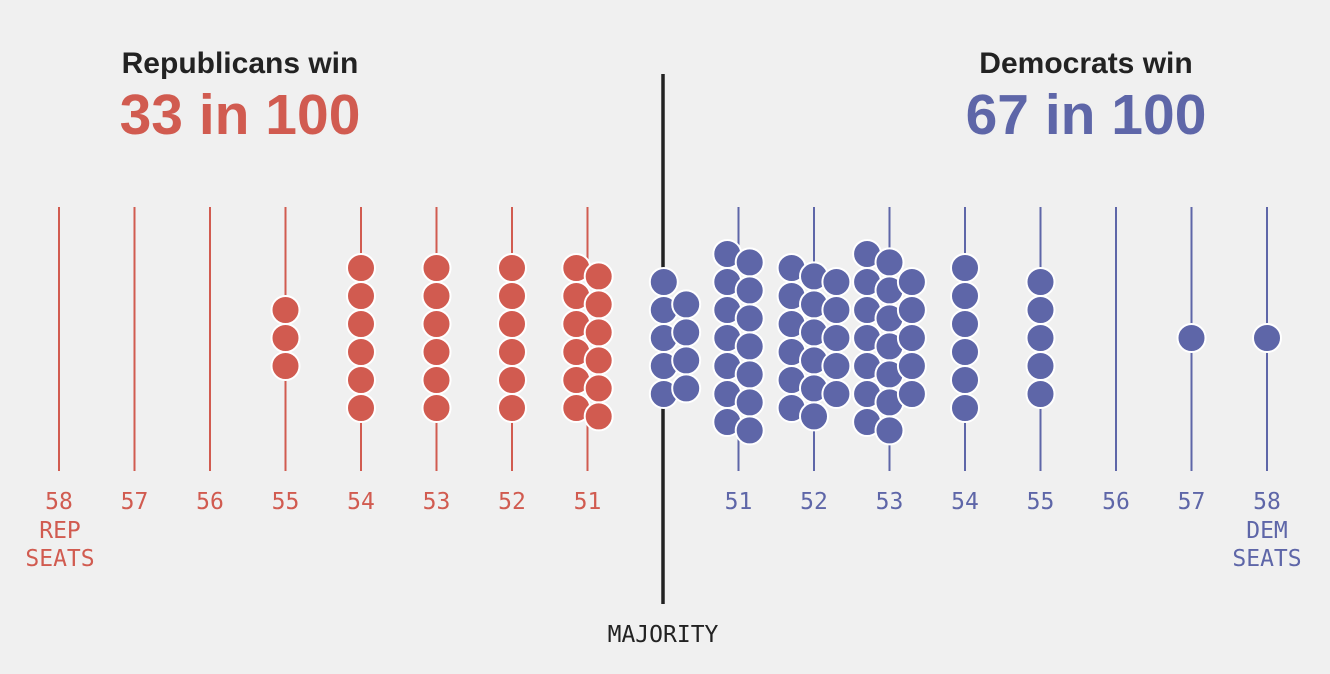 Image resolution: width=1330 pixels, height=674 pixels. Describe the element at coordinates (1085, 63) in the screenshot. I see `democrats-win-heading: Democrats win` at that location.